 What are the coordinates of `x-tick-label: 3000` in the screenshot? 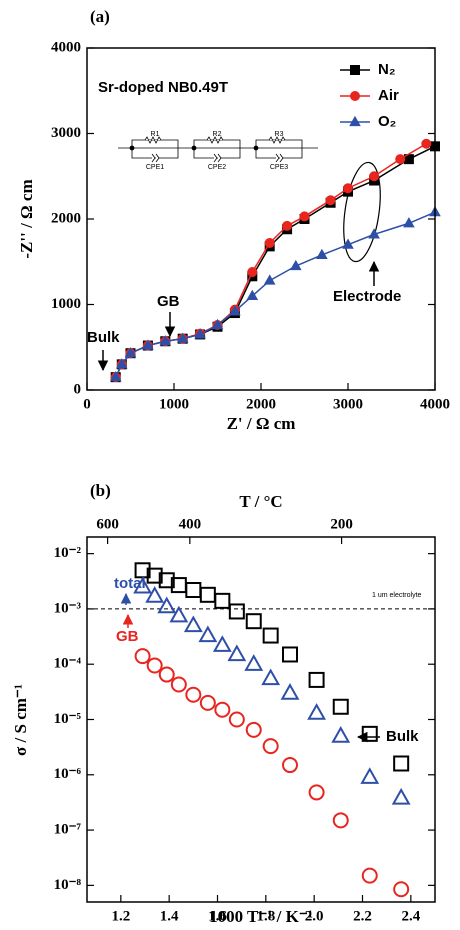 It's located at (348, 404).